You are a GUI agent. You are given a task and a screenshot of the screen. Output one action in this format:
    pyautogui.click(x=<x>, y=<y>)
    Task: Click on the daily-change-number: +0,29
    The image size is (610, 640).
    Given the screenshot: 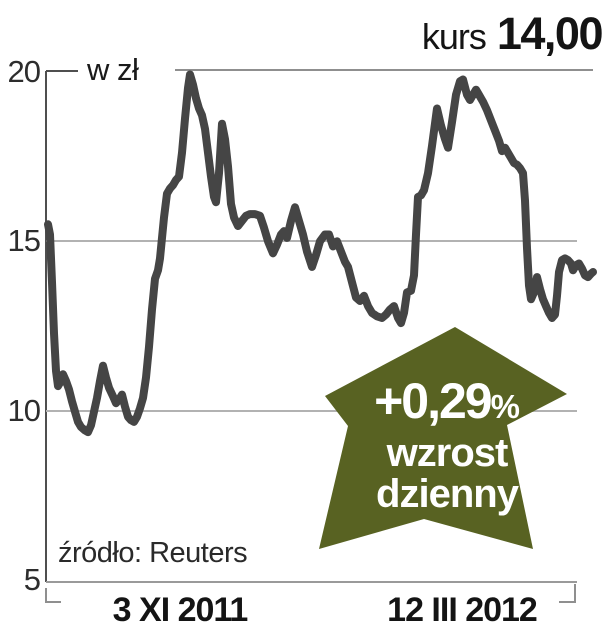 What is the action you would take?
    pyautogui.click(x=433, y=401)
    